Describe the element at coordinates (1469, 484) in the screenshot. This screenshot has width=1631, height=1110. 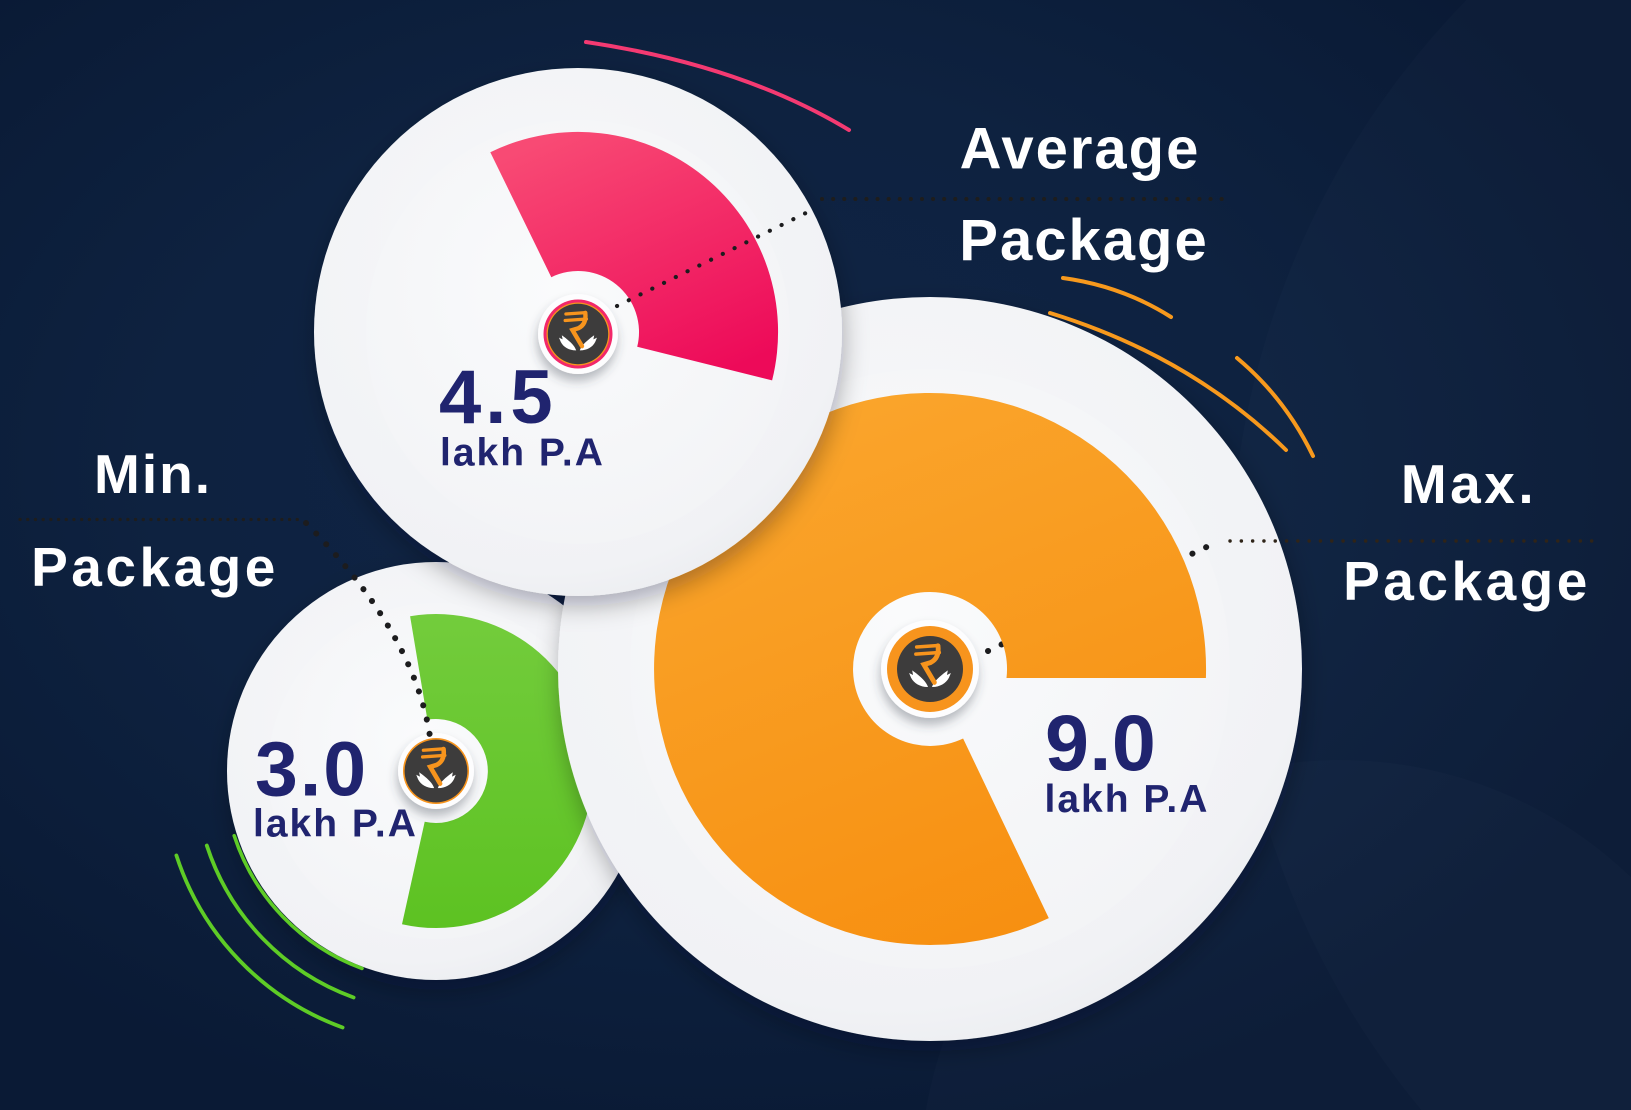
I see `svg-text: Max.` at that location.